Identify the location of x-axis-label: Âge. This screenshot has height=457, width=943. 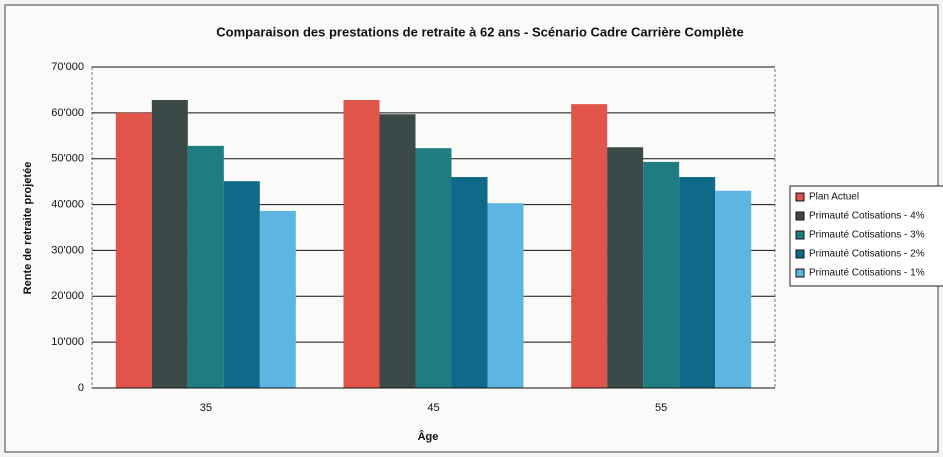
(428, 436).